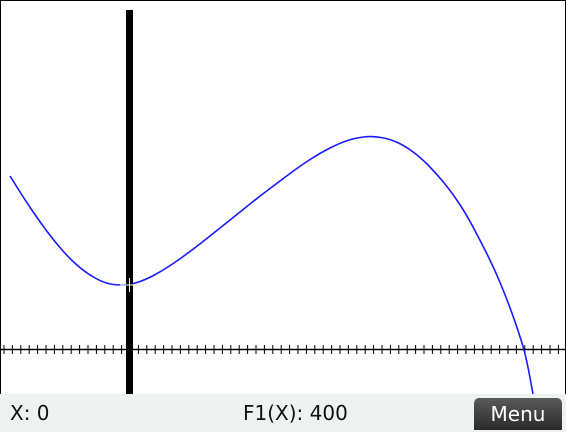 Image resolution: width=566 pixels, height=432 pixels. What do you see at coordinates (518, 414) in the screenshot?
I see `menu-button: Menu` at bounding box center [518, 414].